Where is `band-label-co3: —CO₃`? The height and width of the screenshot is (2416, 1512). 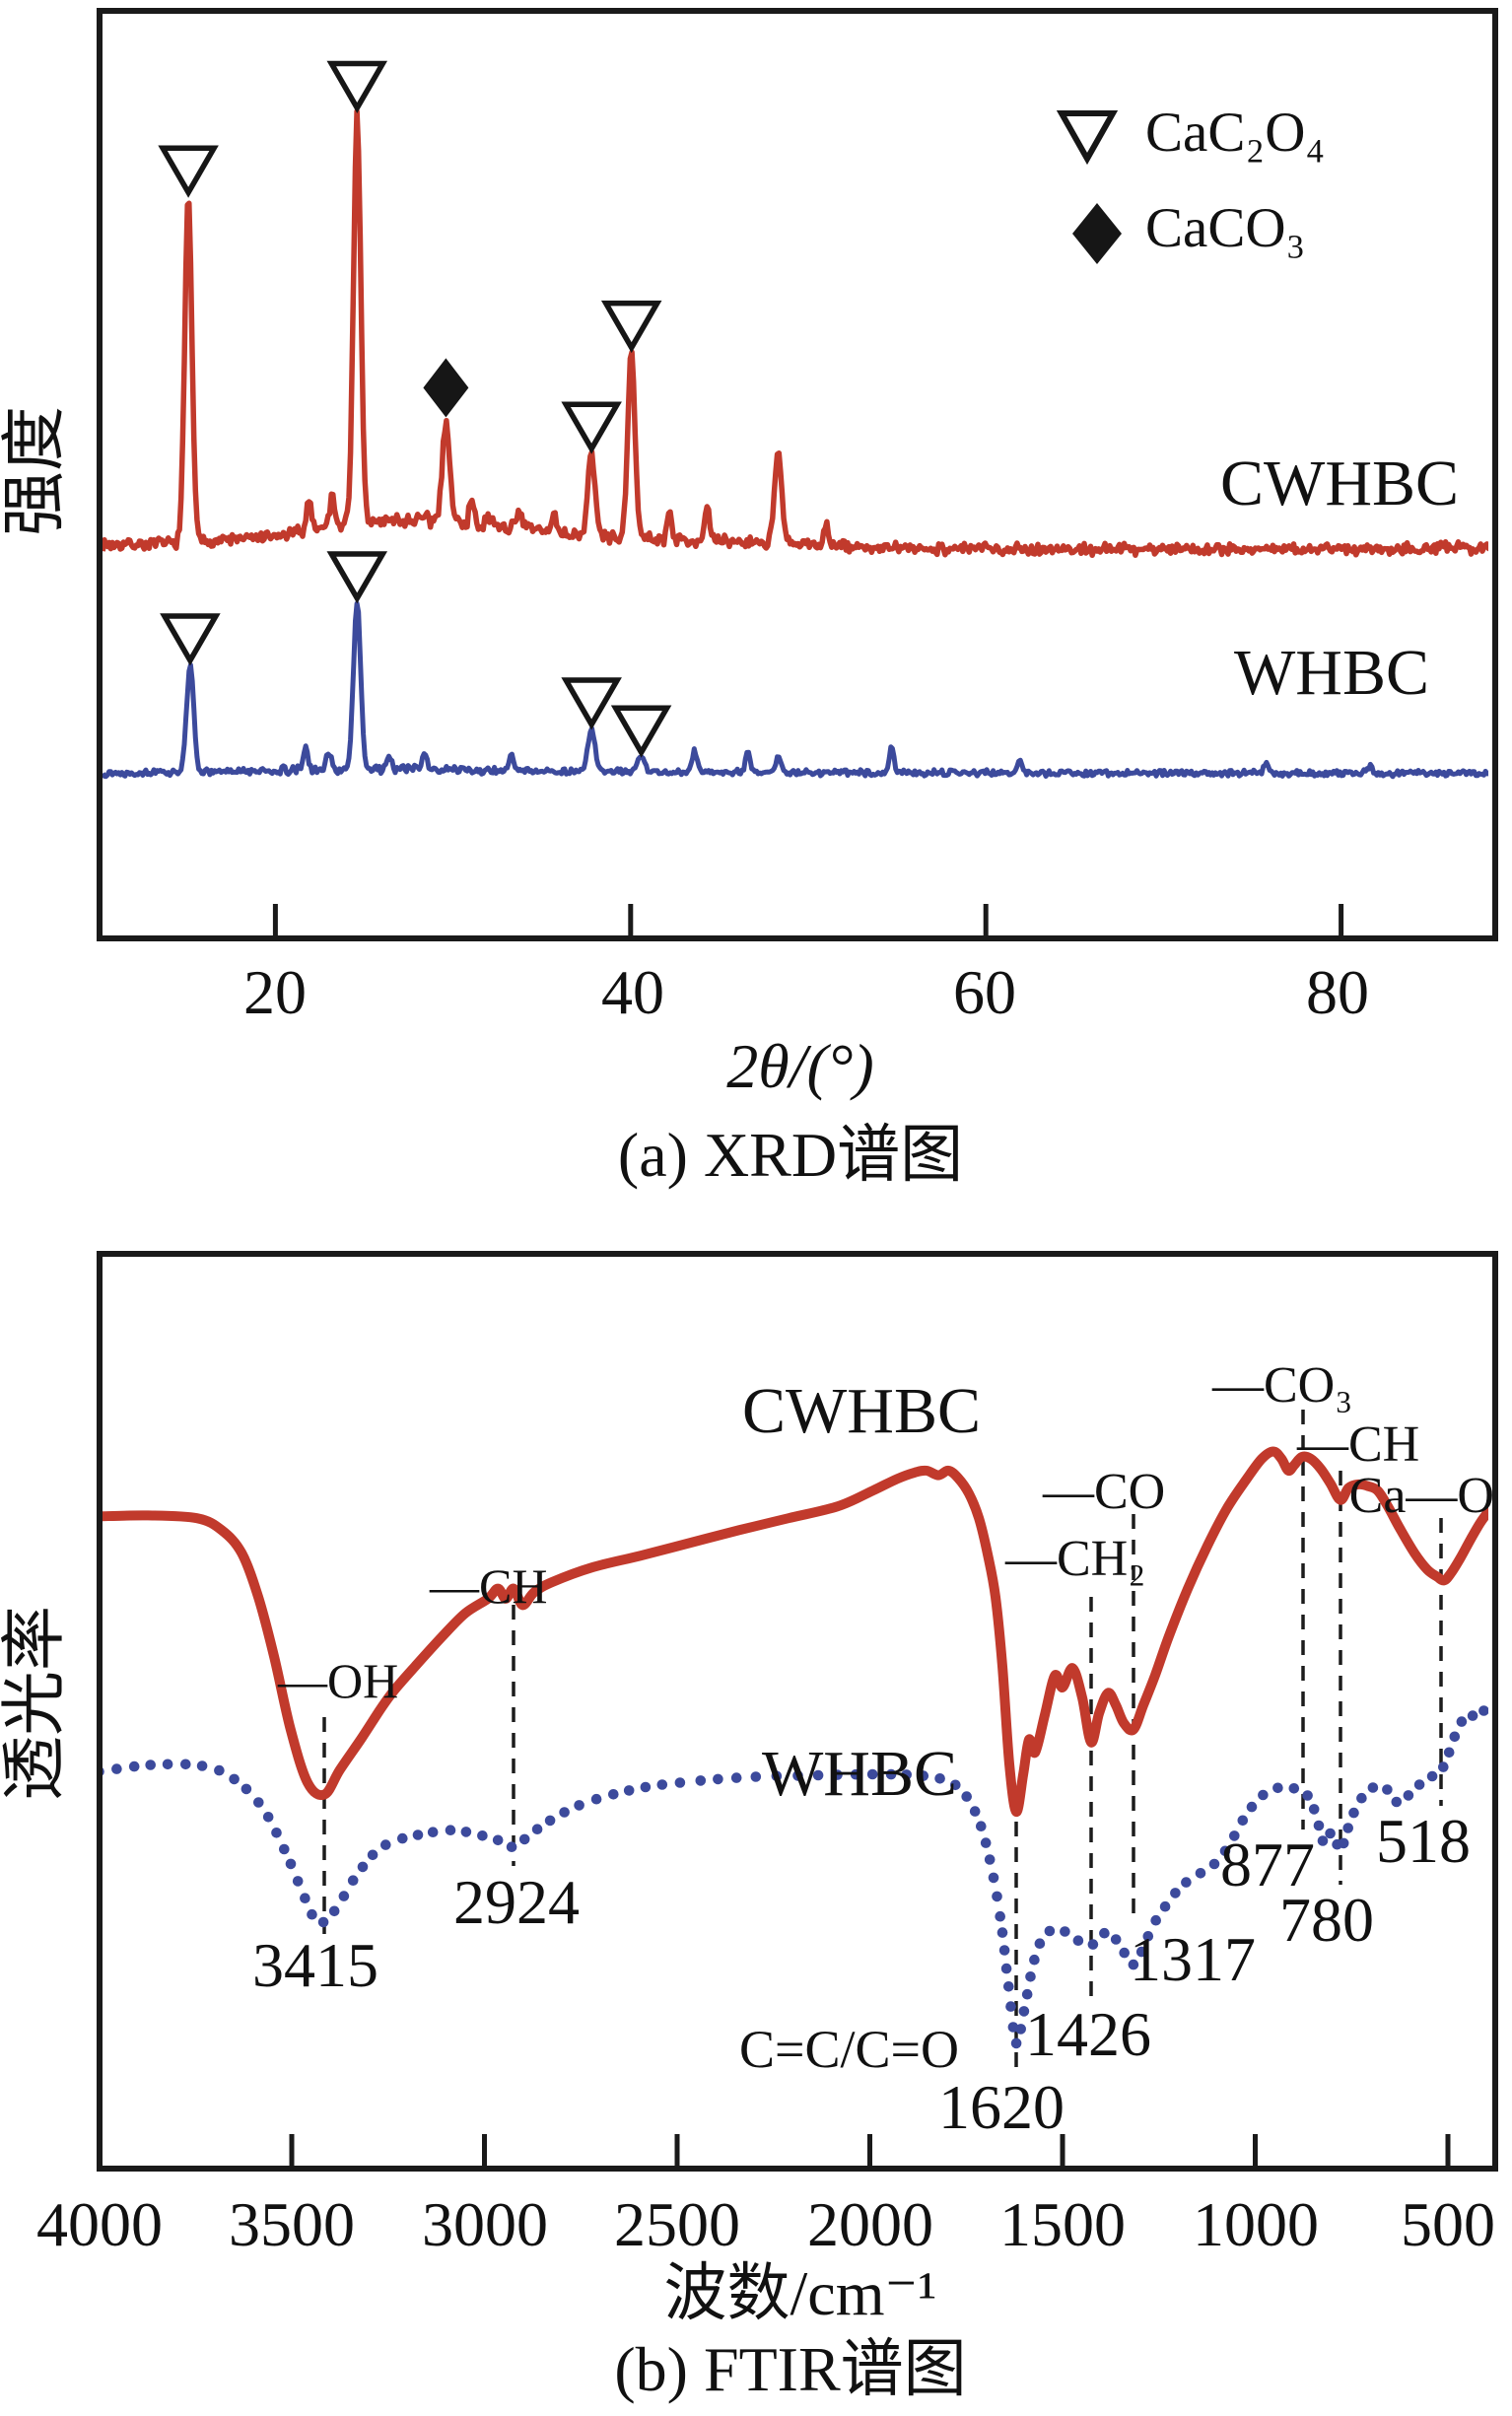
band-label-co3: —CO₃ is located at coordinates (1283, 1386).